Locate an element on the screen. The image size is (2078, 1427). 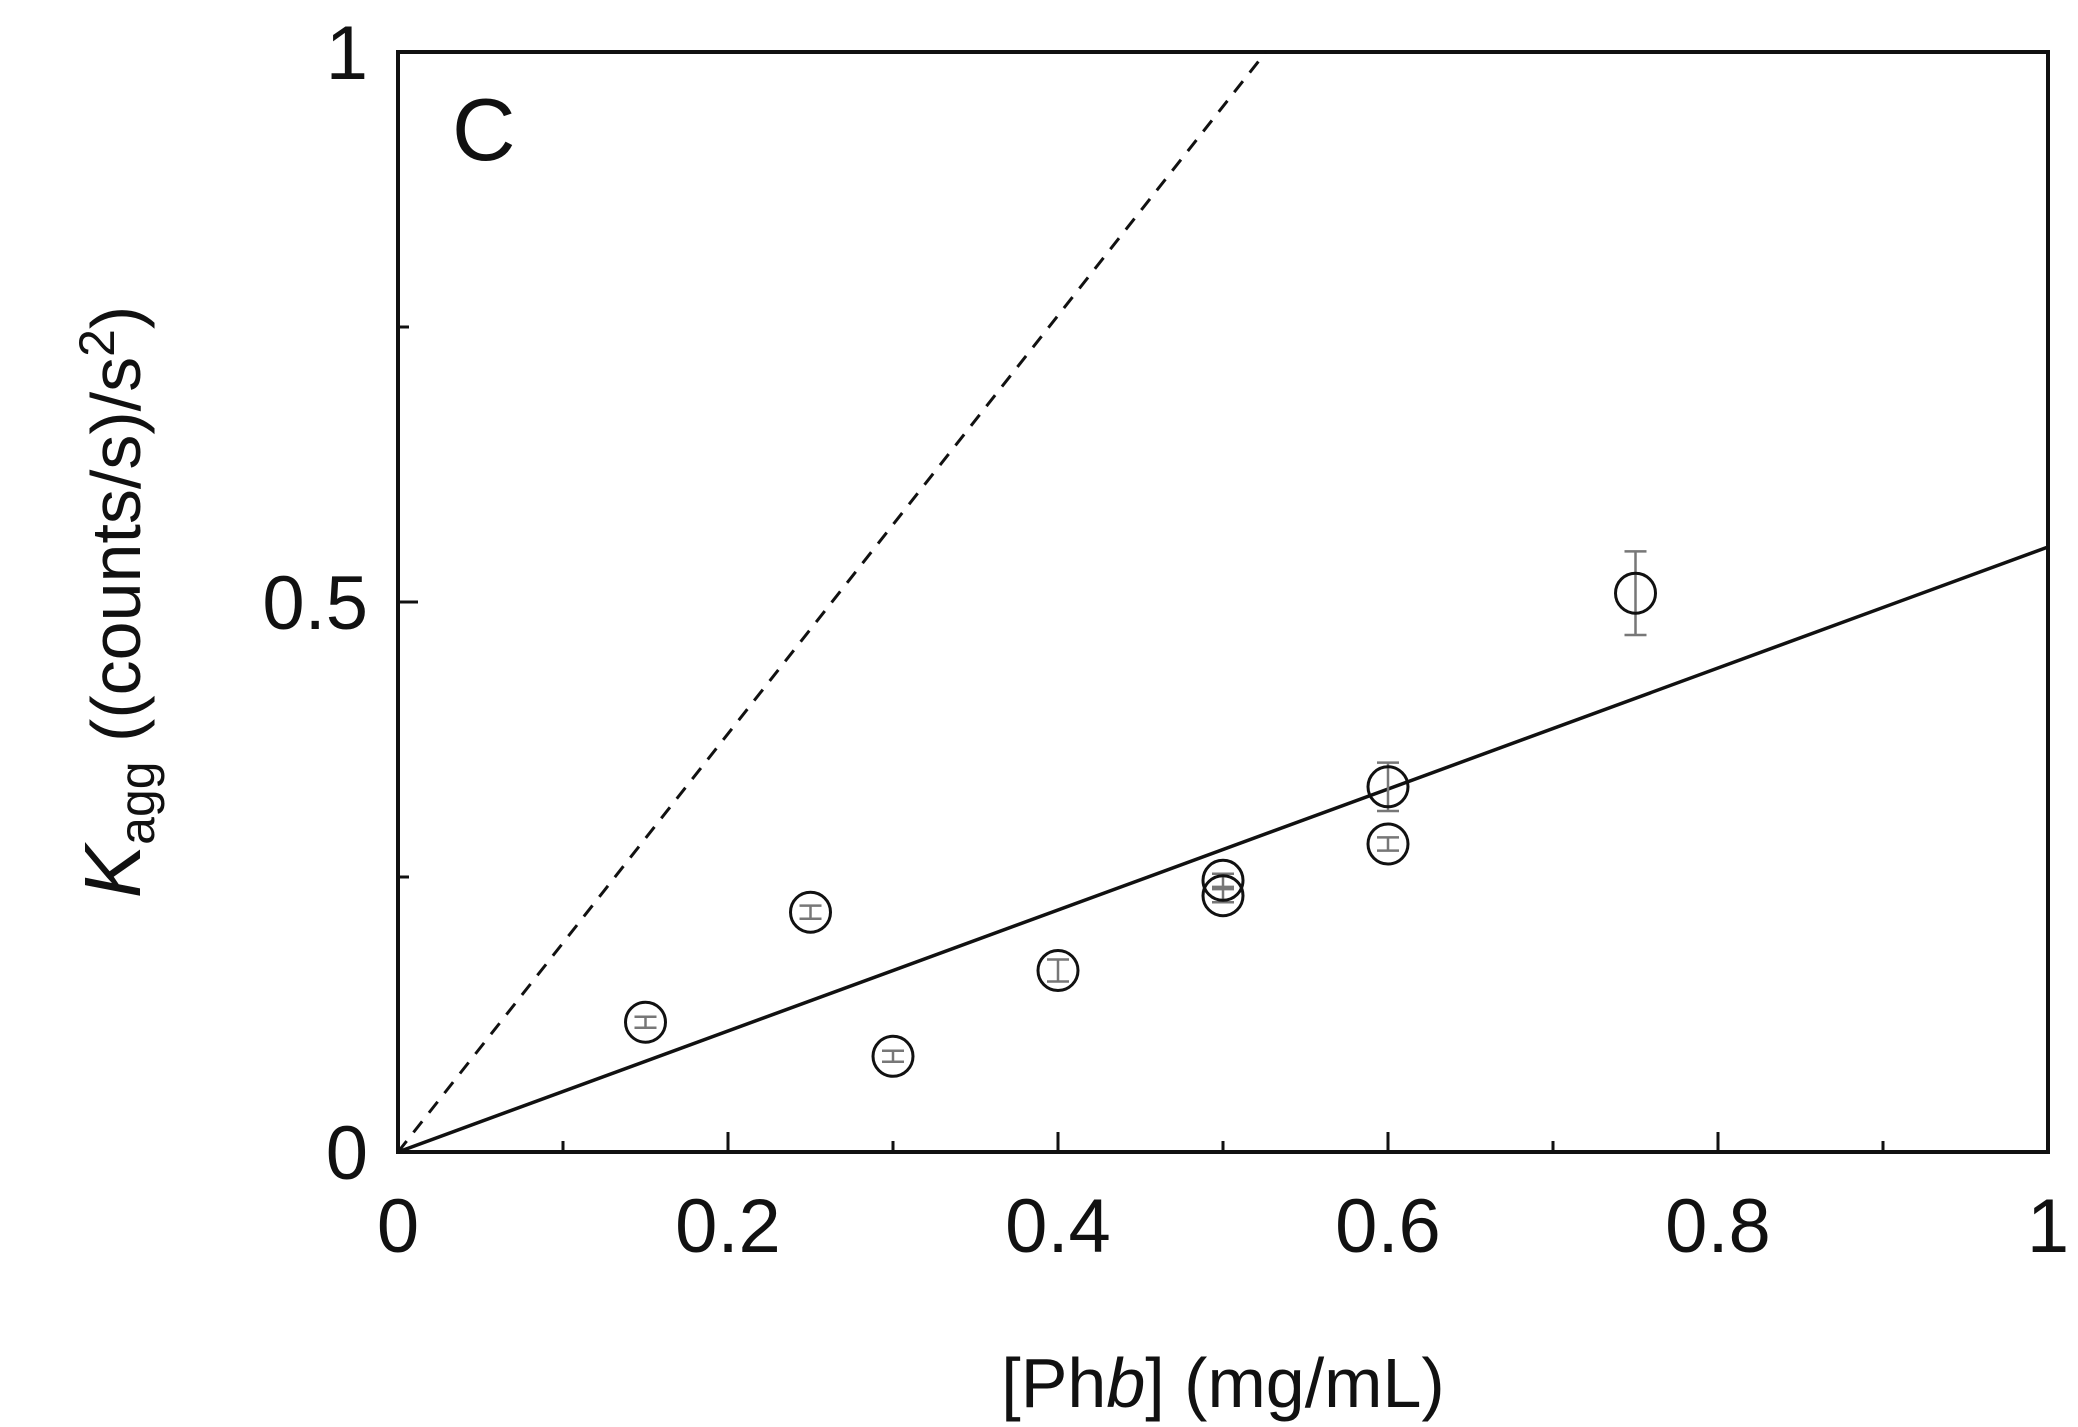
panel-label: C is located at coordinates (484, 129).